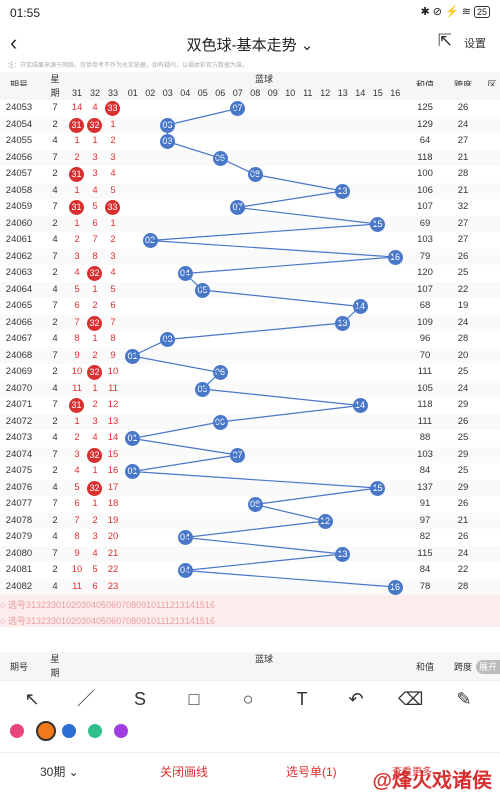  What do you see at coordinates (250, 421) in the screenshot?
I see `table-row: 24072 2 1 3 13 06 111 26` at bounding box center [250, 421].